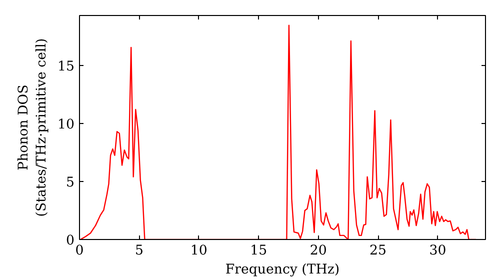 Image resolution: width=500 pixels, height=280 pixels. What do you see at coordinates (282, 270) in the screenshot?
I see `x-axis-title: Frequency (THz)` at bounding box center [282, 270].